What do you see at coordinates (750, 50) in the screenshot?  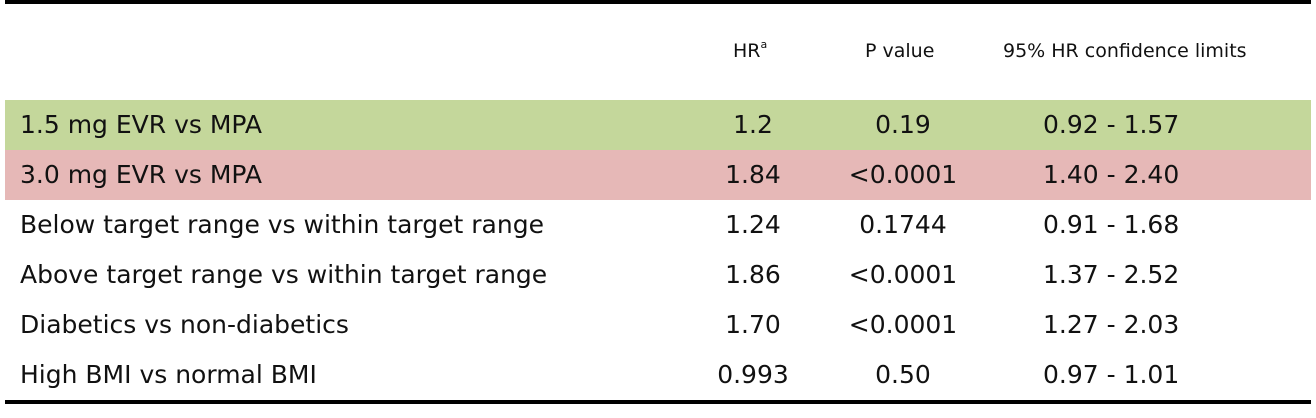 I see `header-hr: HRa` at bounding box center [750, 50].